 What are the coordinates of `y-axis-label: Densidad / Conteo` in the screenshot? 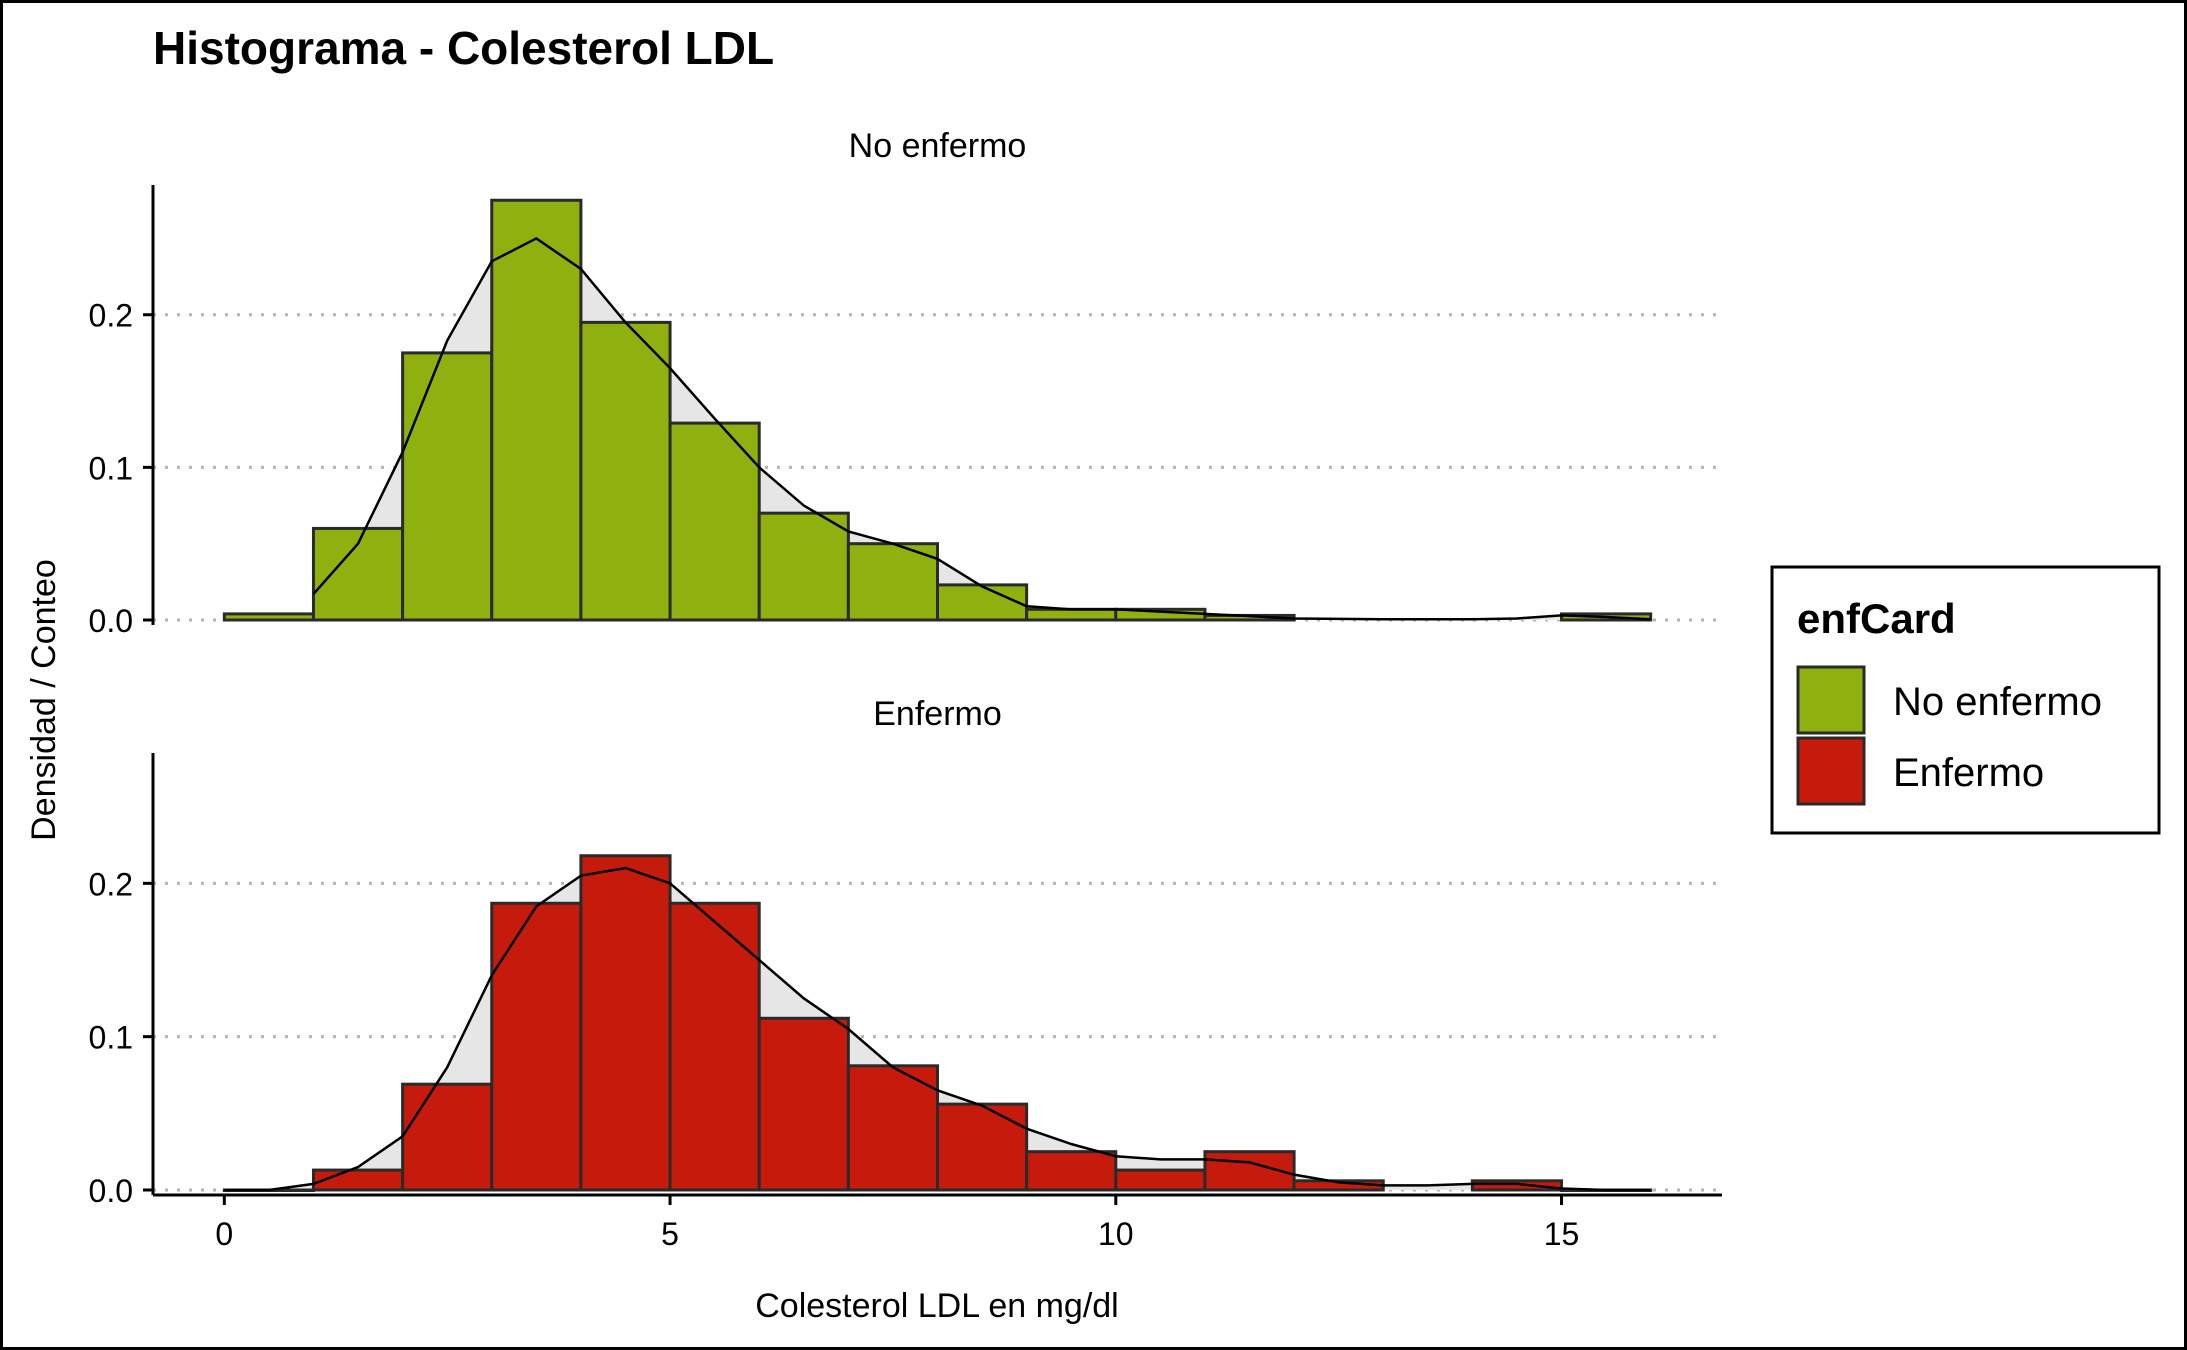 It's located at (44, 700).